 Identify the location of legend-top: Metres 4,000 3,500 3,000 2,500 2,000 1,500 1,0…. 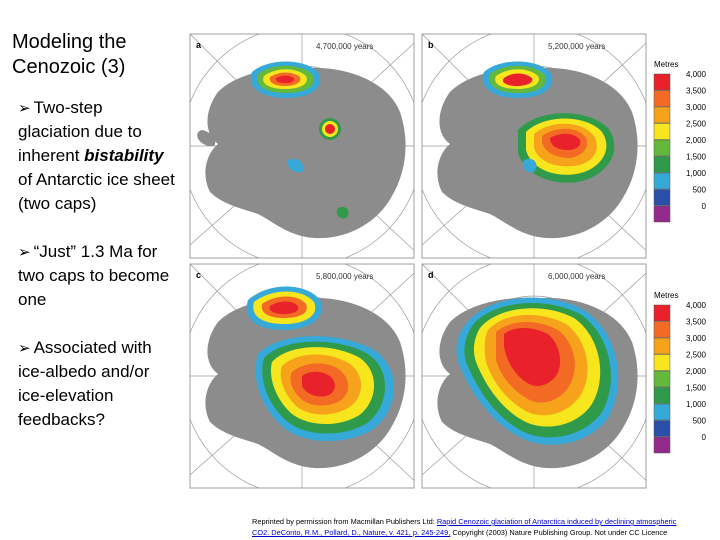
(680, 141).